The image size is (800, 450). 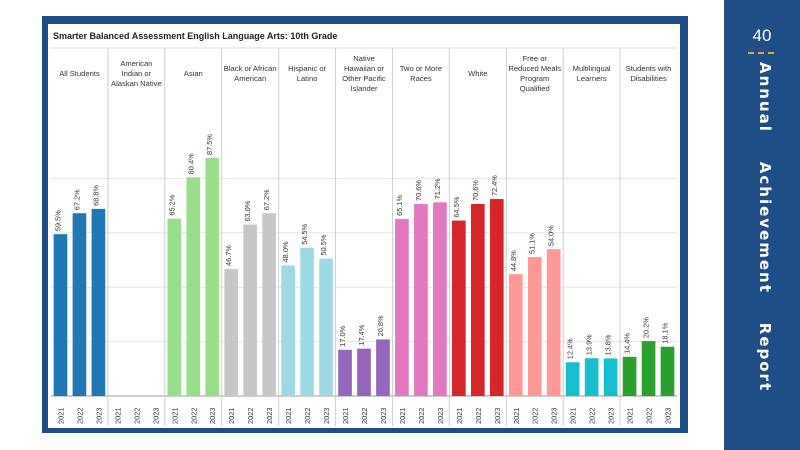 What do you see at coordinates (209, 144) in the screenshot?
I see `data-label: 87.5%` at bounding box center [209, 144].